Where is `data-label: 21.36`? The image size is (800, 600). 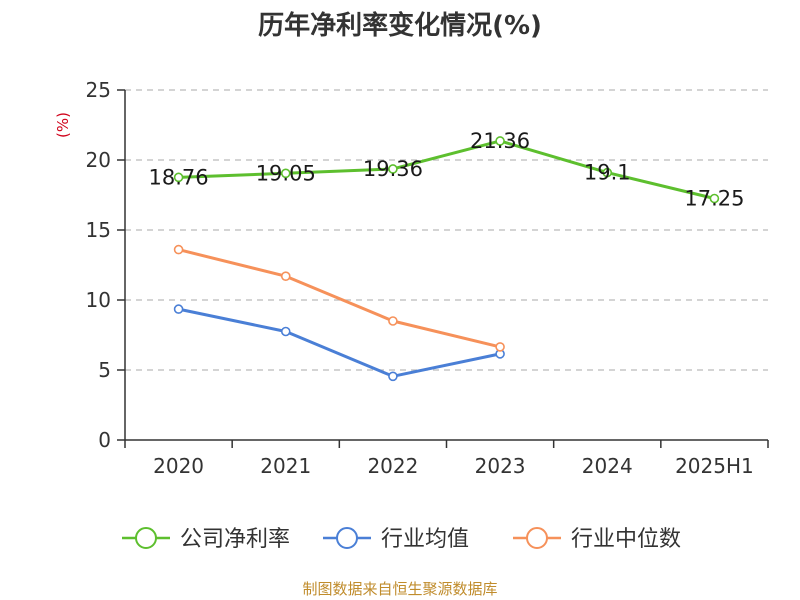
data-label: 21.36 is located at coordinates (500, 141).